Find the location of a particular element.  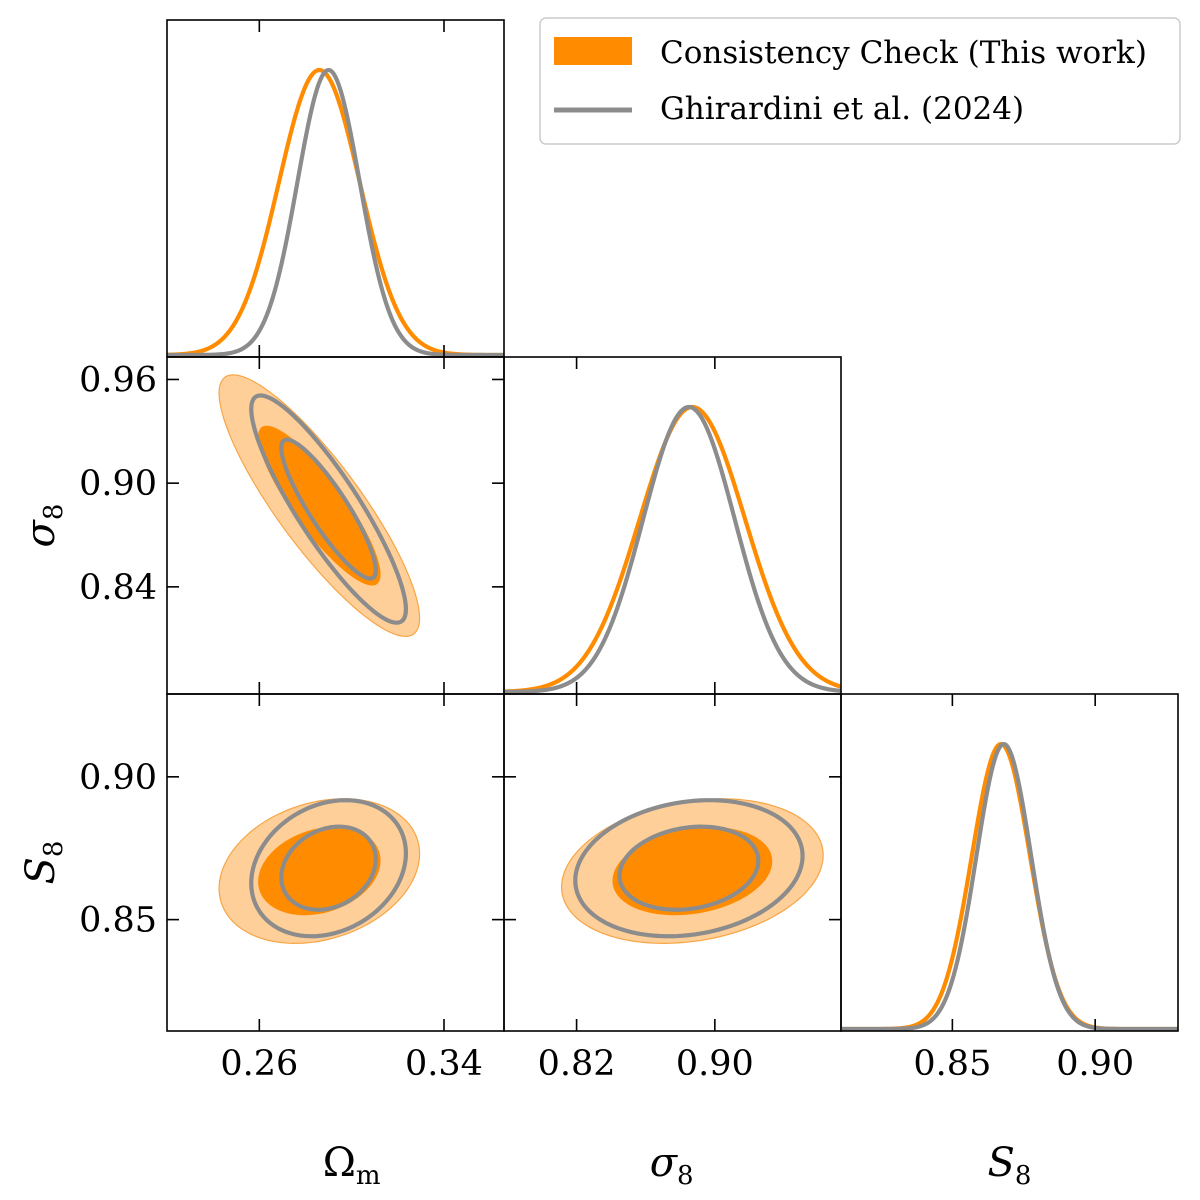

marginal-om-consistency-check is located at coordinates (335, 212).